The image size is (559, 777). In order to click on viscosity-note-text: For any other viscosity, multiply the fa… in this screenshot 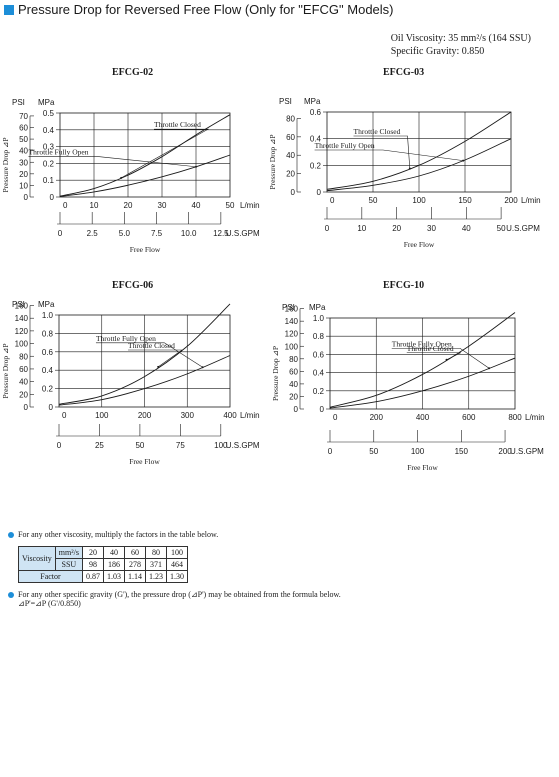, I will do `click(118, 534)`.